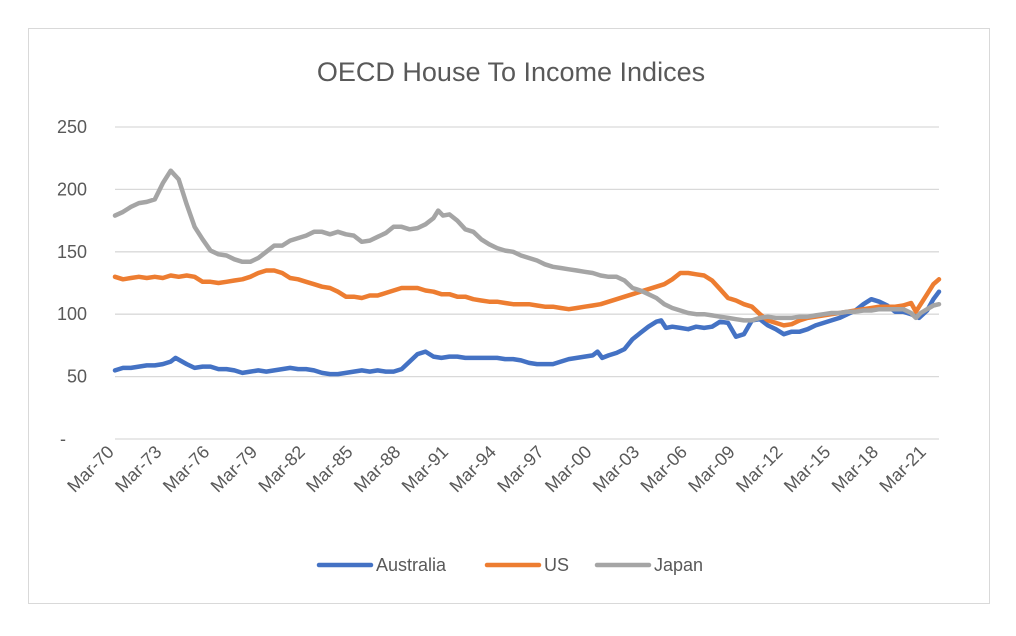 The width and height of the screenshot is (1016, 636). What do you see at coordinates (77, 377) in the screenshot?
I see `y-tick-label: 50` at bounding box center [77, 377].